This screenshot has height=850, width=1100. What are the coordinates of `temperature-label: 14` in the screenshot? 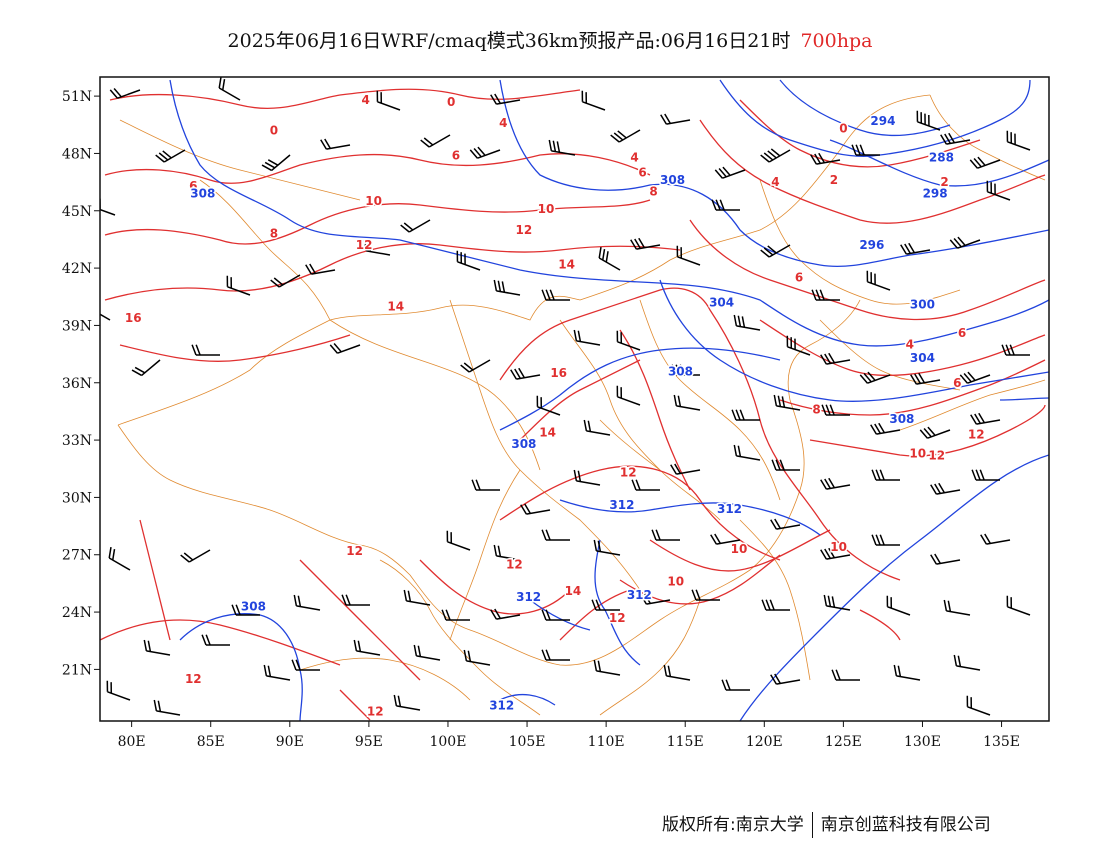 It's located at (573, 591).